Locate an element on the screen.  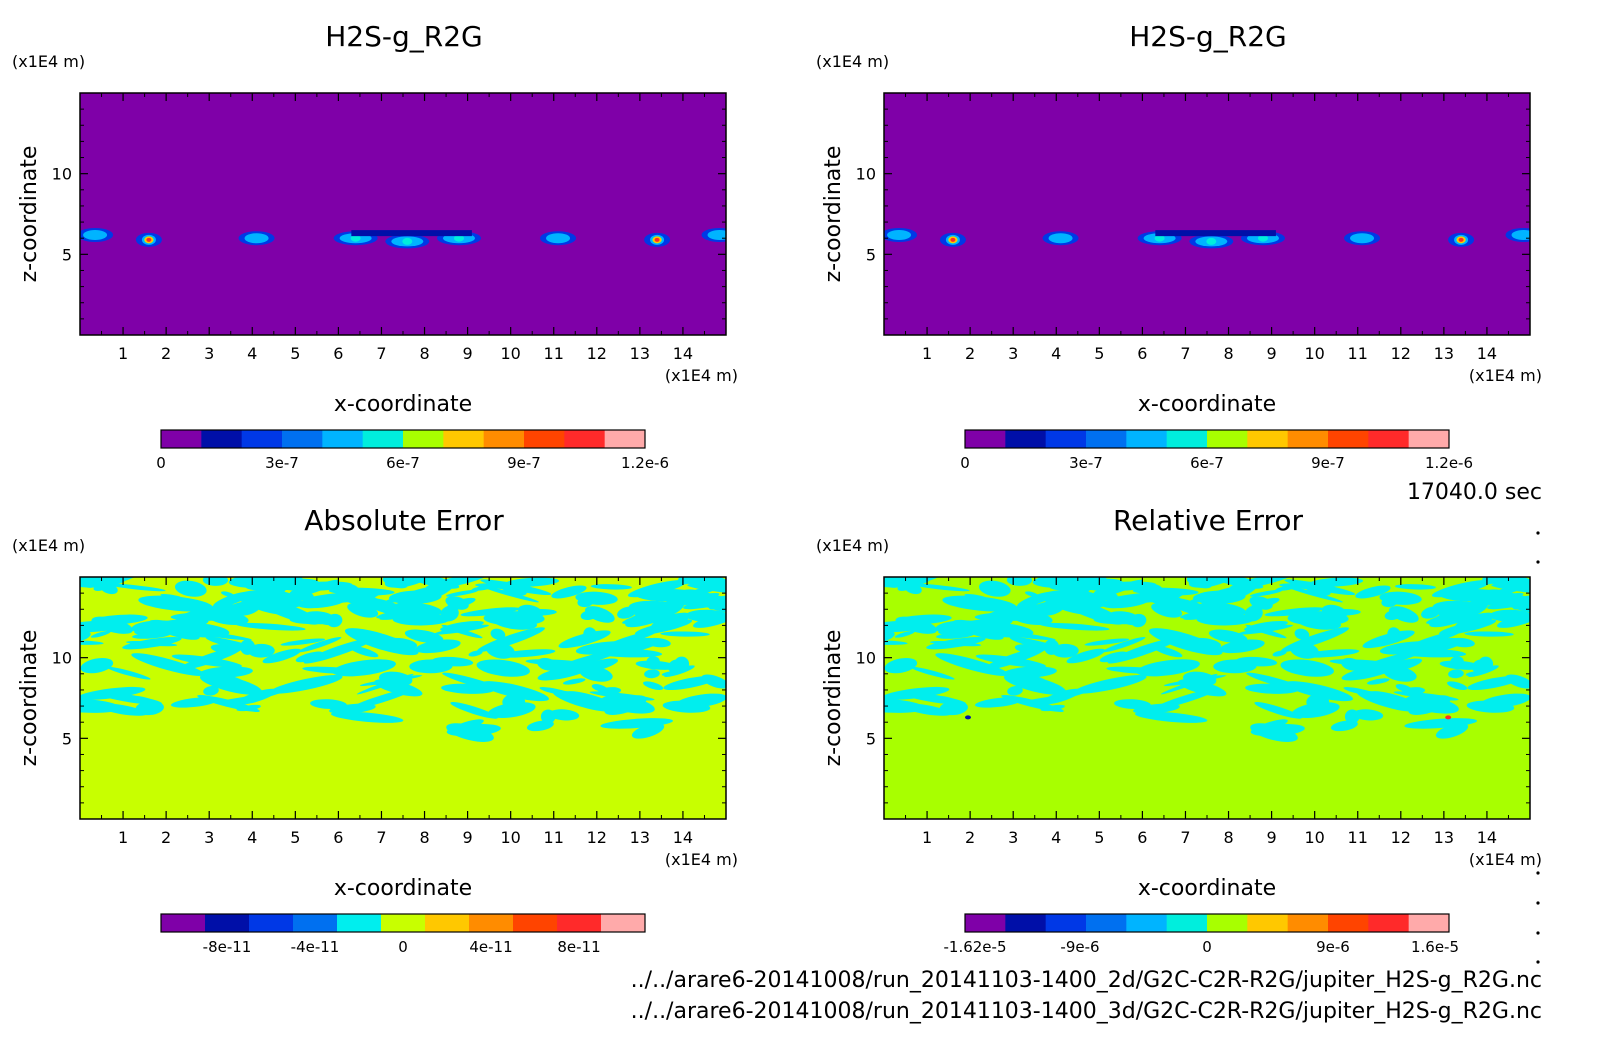
field-content is located at coordinates (1207, 238).